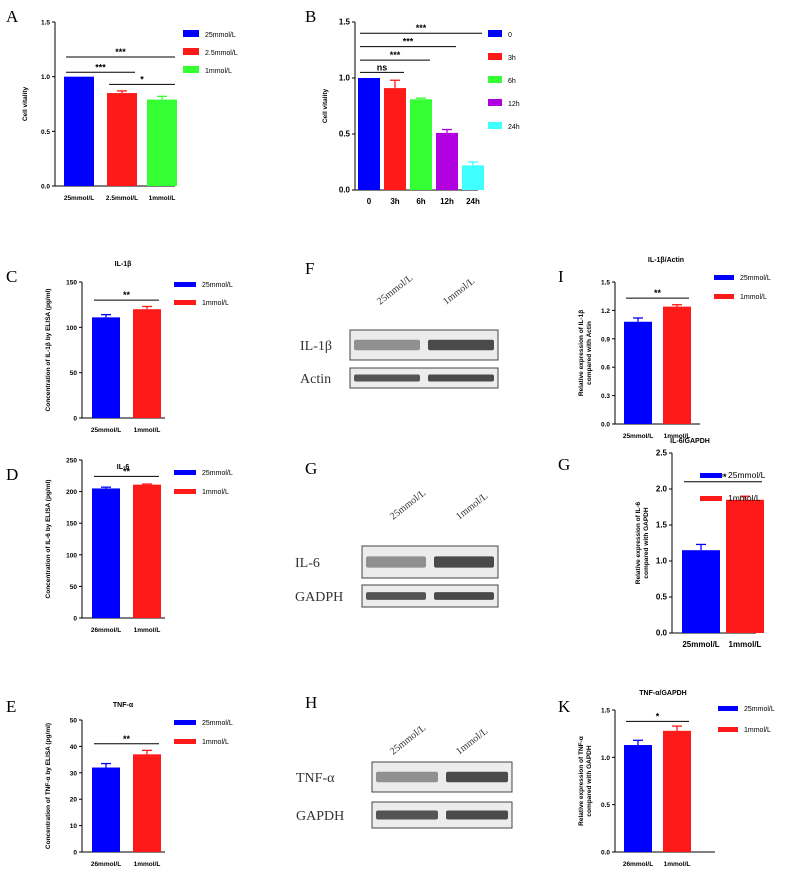 The width and height of the screenshot is (799, 870). Describe the element at coordinates (309, 268) in the screenshot. I see `panel-letter: F` at that location.